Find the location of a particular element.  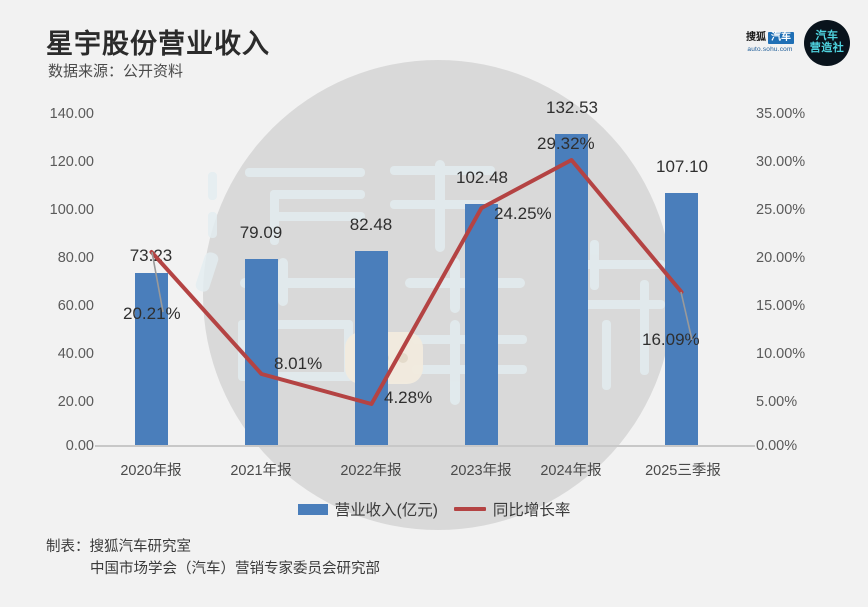

growth-label-2023: 24.25% is located at coordinates (523, 213).